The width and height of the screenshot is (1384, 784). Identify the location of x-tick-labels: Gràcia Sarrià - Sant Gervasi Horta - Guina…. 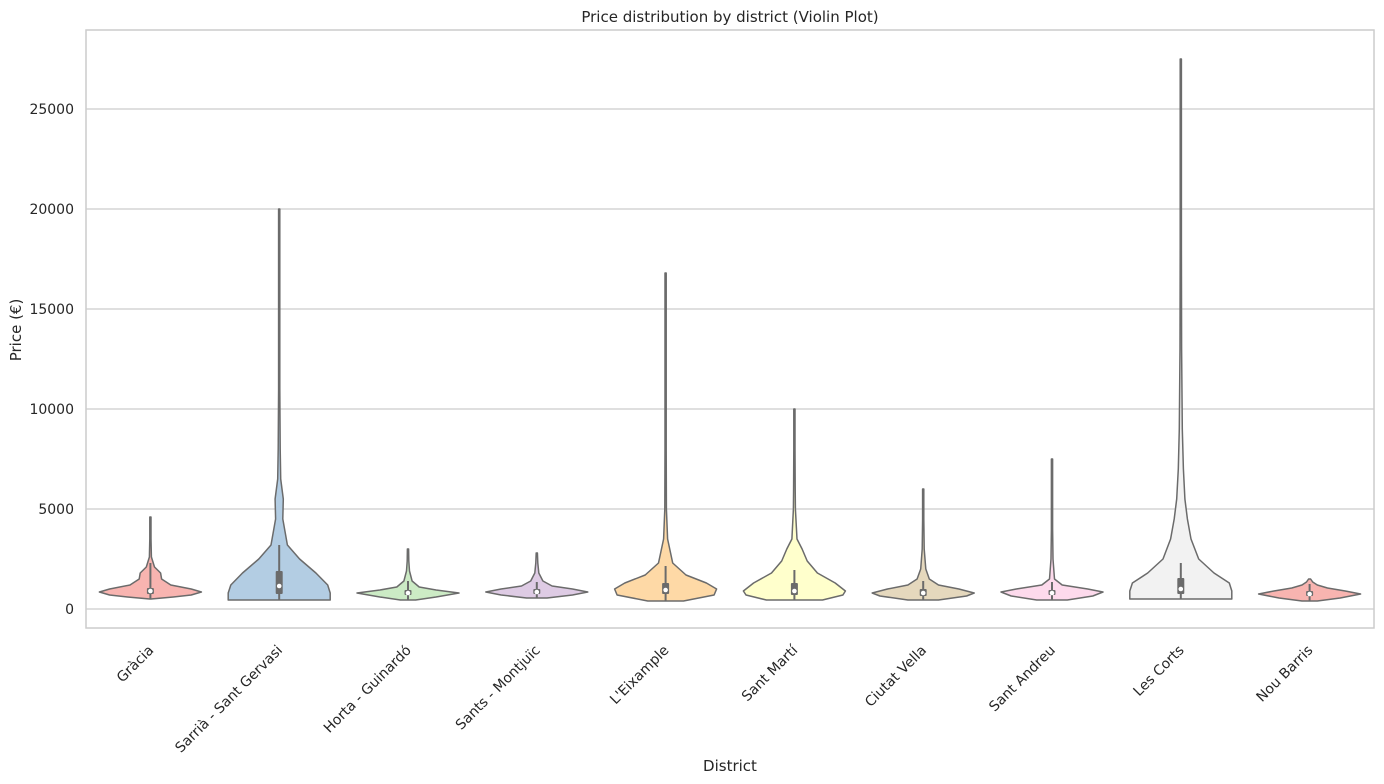
(715, 699).